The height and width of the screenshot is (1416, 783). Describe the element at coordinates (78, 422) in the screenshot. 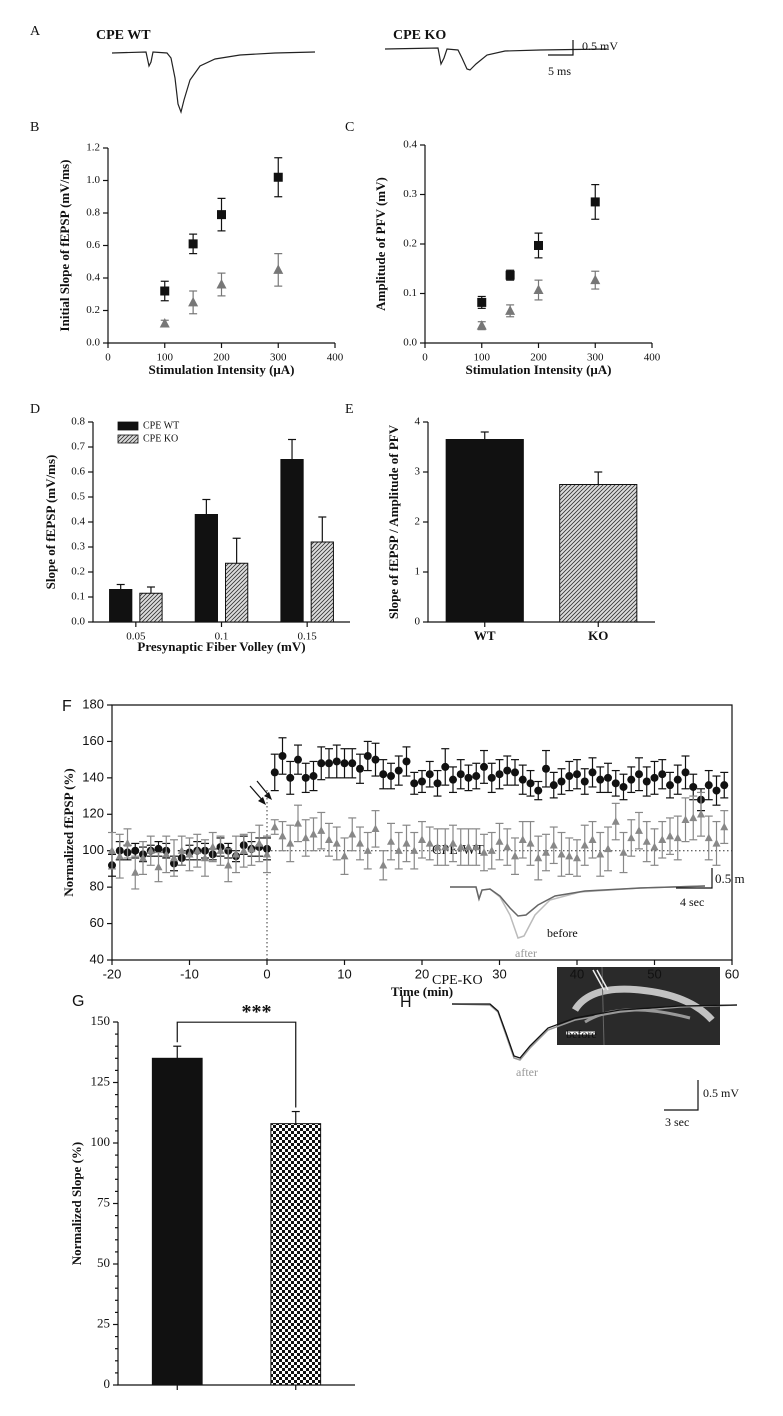

I see `y-tick-label: 0.8` at that location.